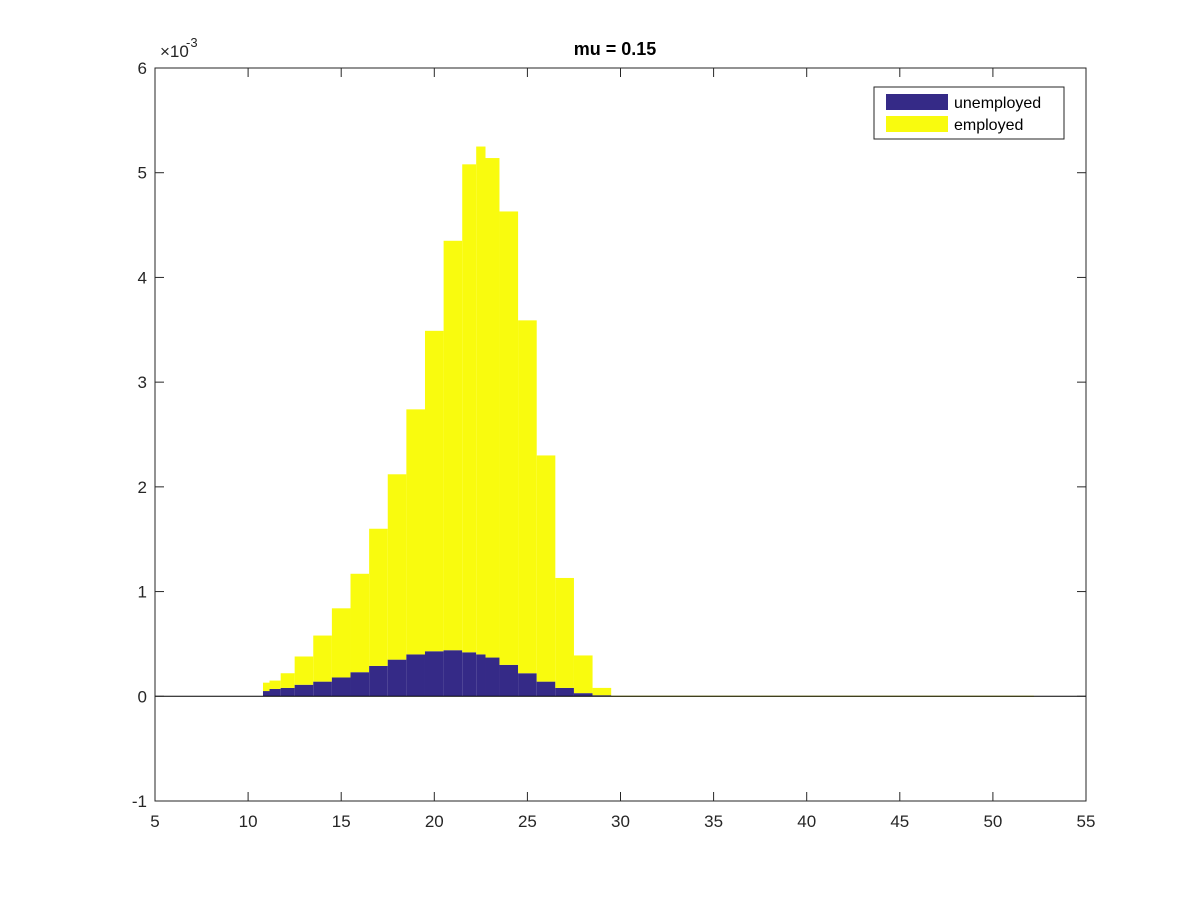 Image resolution: width=1200 pixels, height=900 pixels. I want to click on x-tick-label: 15, so click(341, 821).